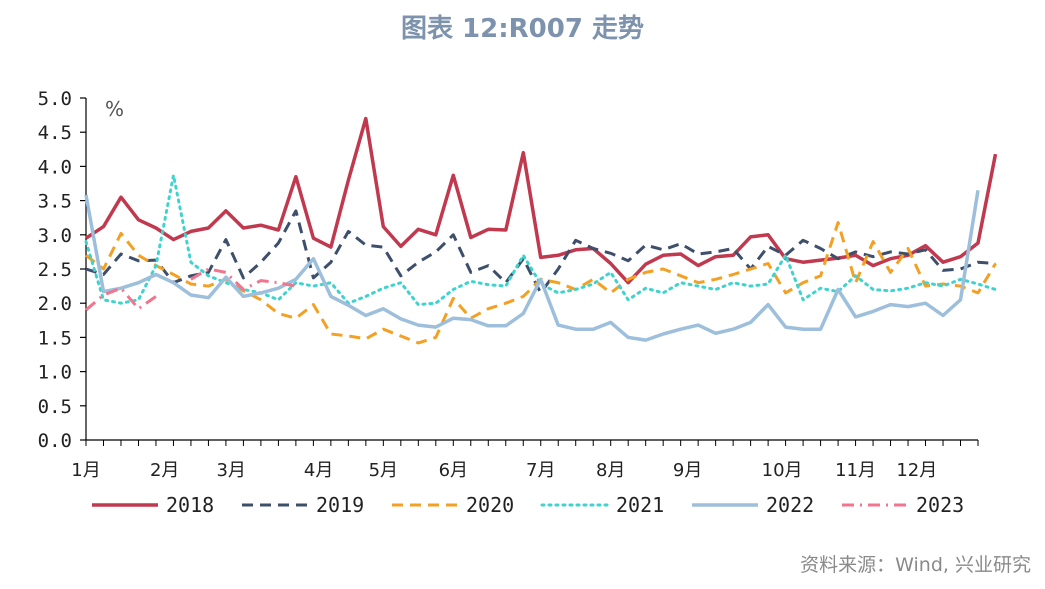 This screenshot has width=1045, height=589. I want to click on x-tick-label: 8月, so click(610, 470).